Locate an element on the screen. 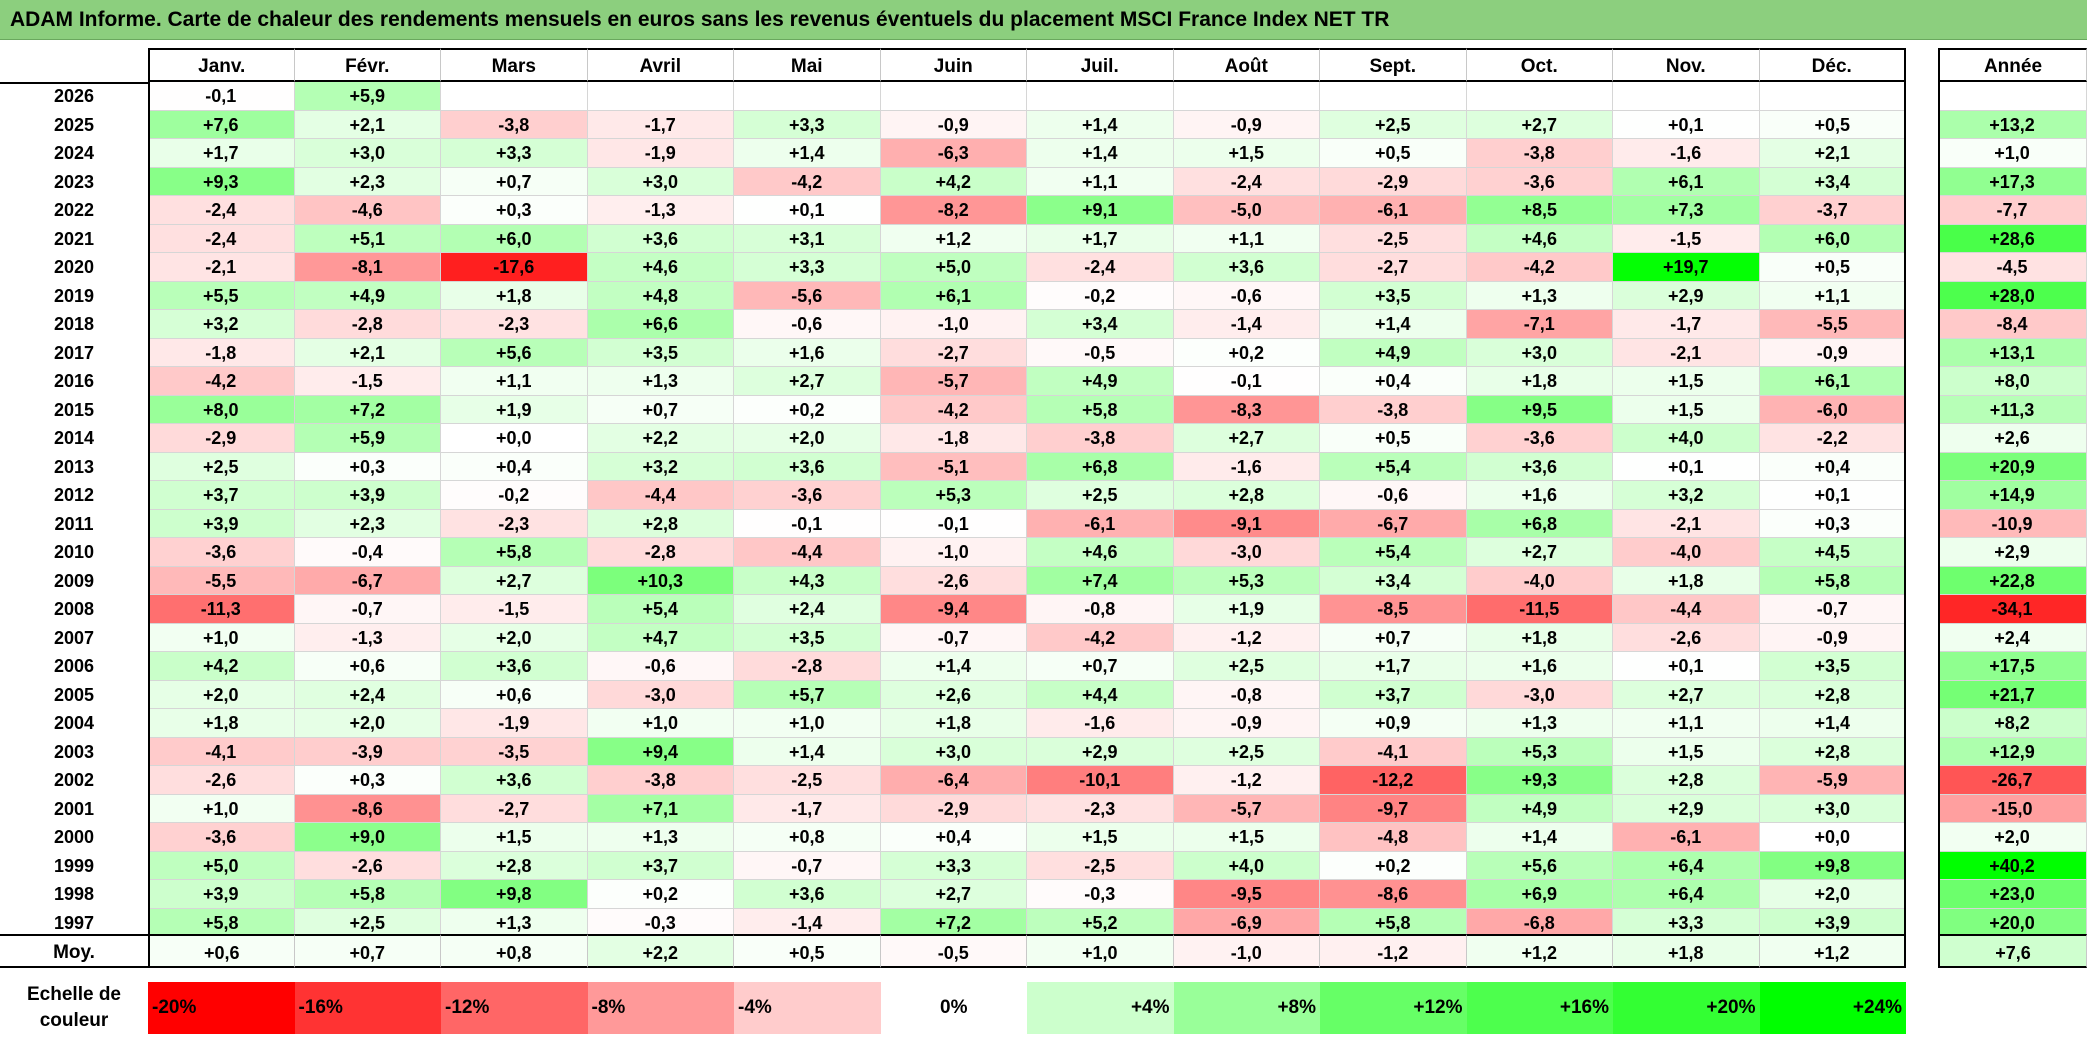 Image resolution: width=2087 pixels, height=1037 pixels. heatmap-cell: +0,8 is located at coordinates (807, 837).